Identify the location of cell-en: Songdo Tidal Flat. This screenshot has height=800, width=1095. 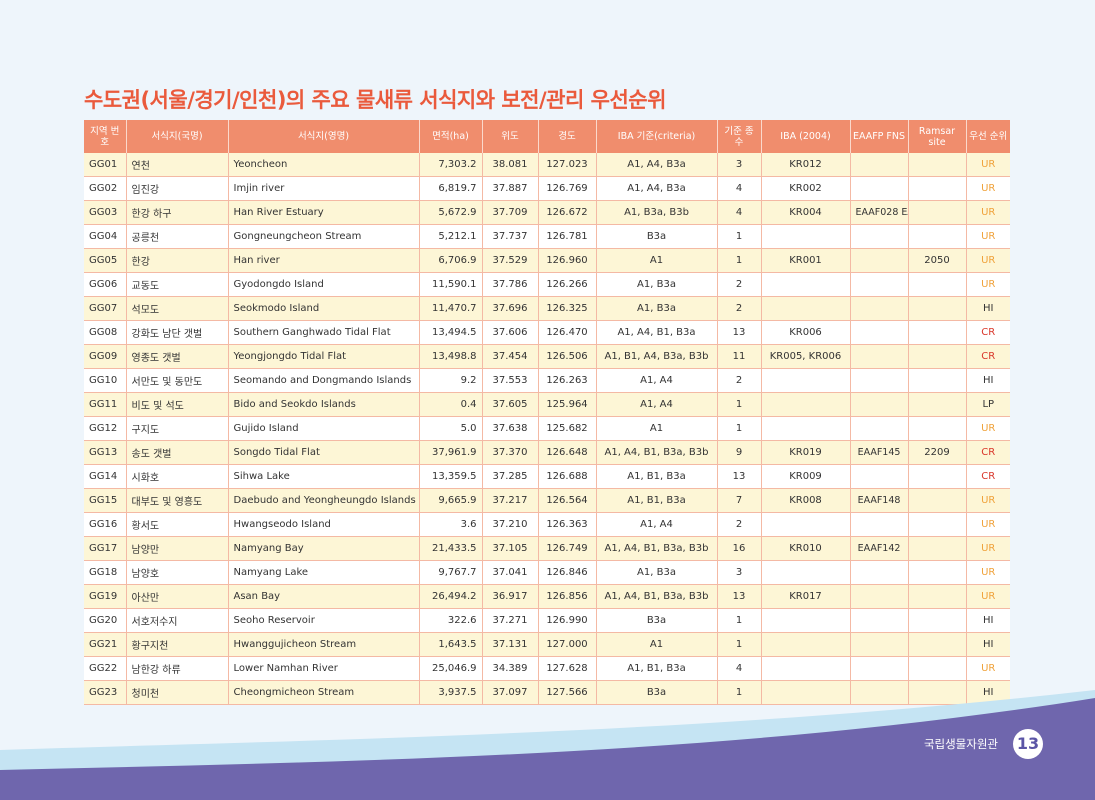
(324, 452).